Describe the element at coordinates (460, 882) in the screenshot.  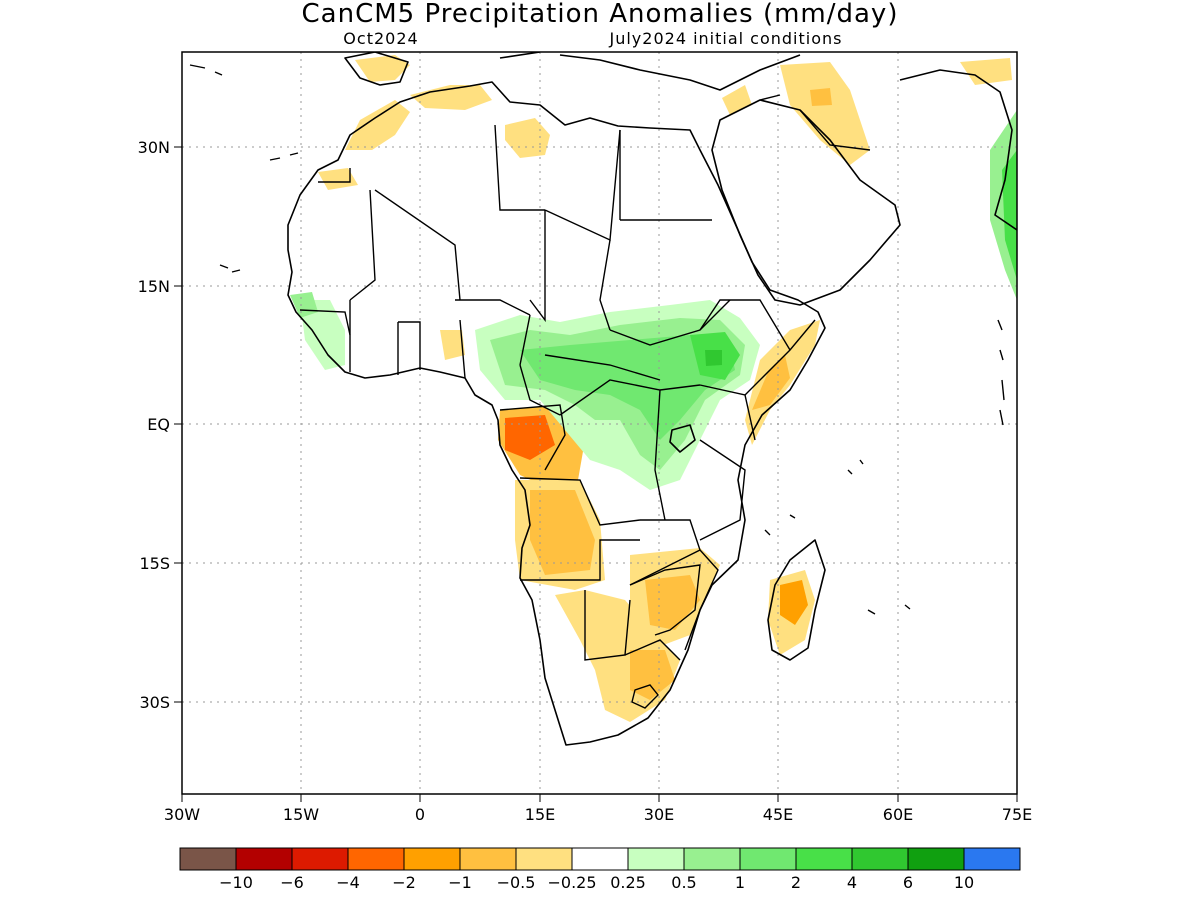
I see `colorbar-label: −1` at that location.